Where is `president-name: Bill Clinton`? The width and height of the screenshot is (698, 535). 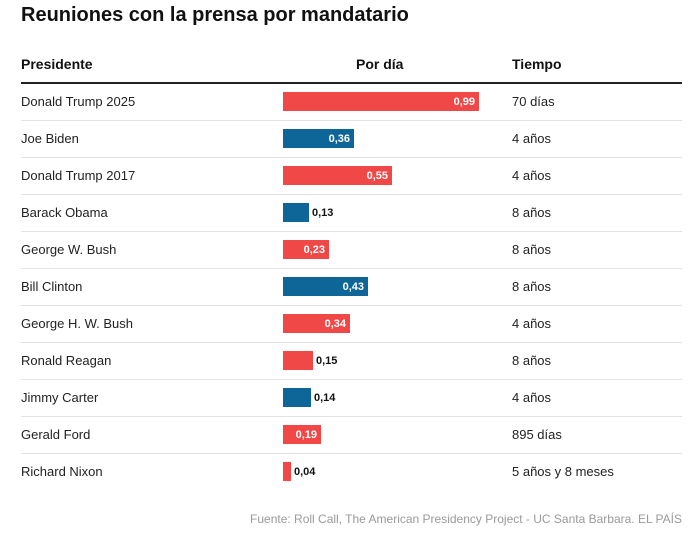
president-name: Bill Clinton is located at coordinates (52, 286).